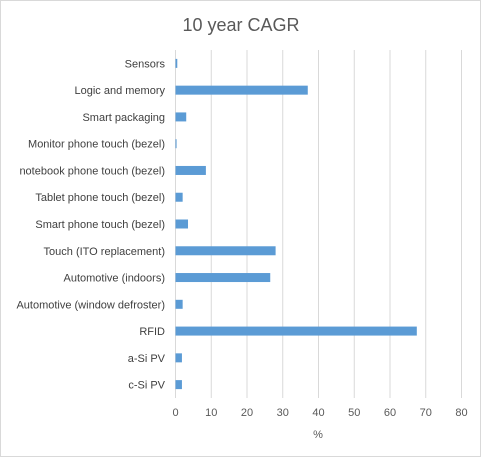 The image size is (481, 463). What do you see at coordinates (354, 413) in the screenshot?
I see `x-tick-label: 50` at bounding box center [354, 413].